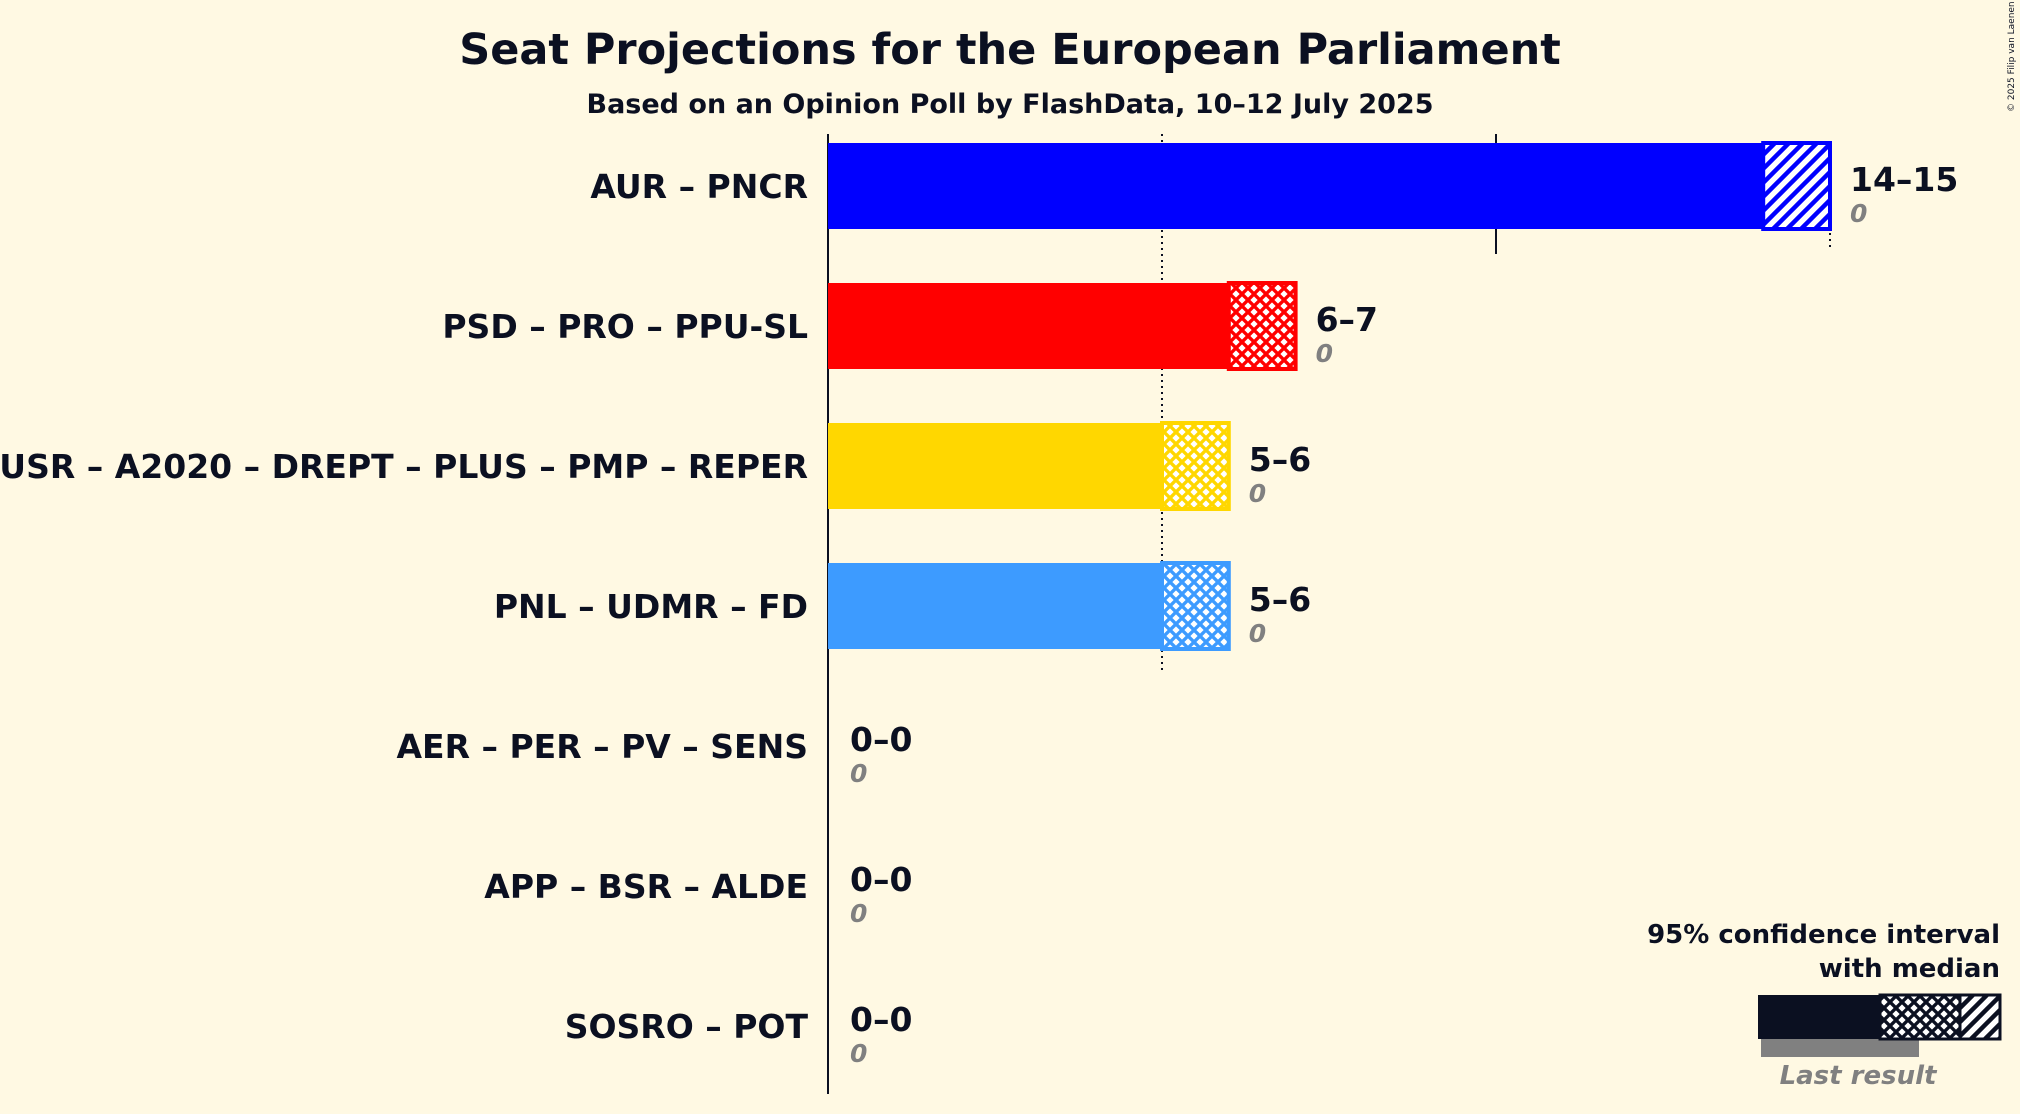 The width and height of the screenshot is (2020, 1114). I want to click on legend-last-result-label: Last result, so click(1859, 1076).